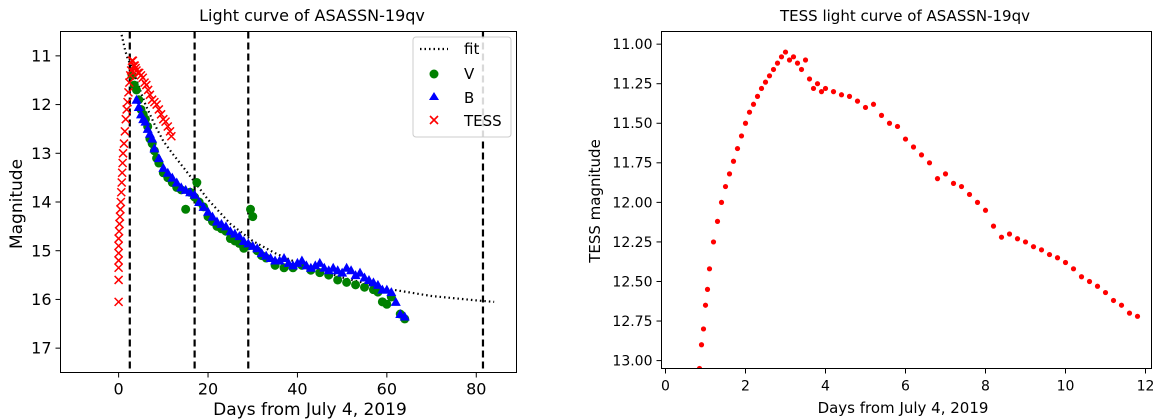 This screenshot has height=419, width=1154. I want to click on left-x-axis-label: Days from July 4, 2019, so click(310, 409).